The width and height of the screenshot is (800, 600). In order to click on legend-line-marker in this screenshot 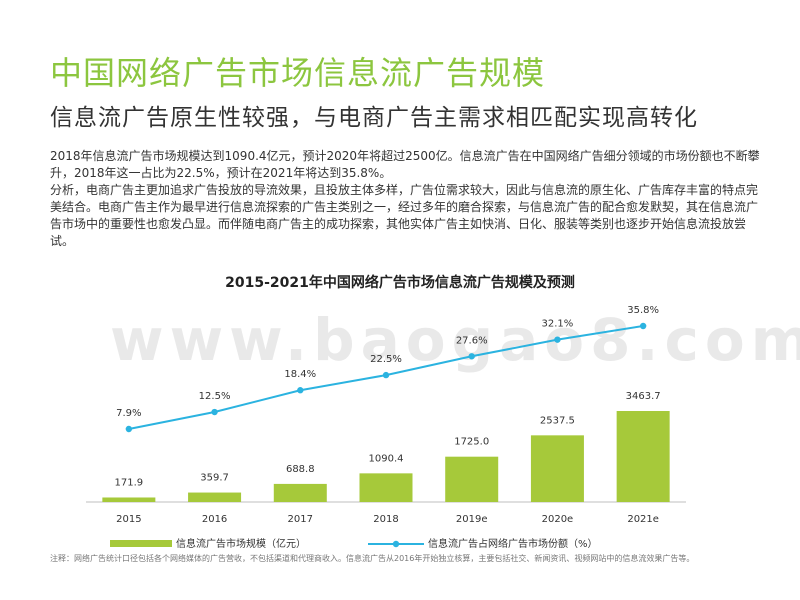, I will do `click(396, 544)`.